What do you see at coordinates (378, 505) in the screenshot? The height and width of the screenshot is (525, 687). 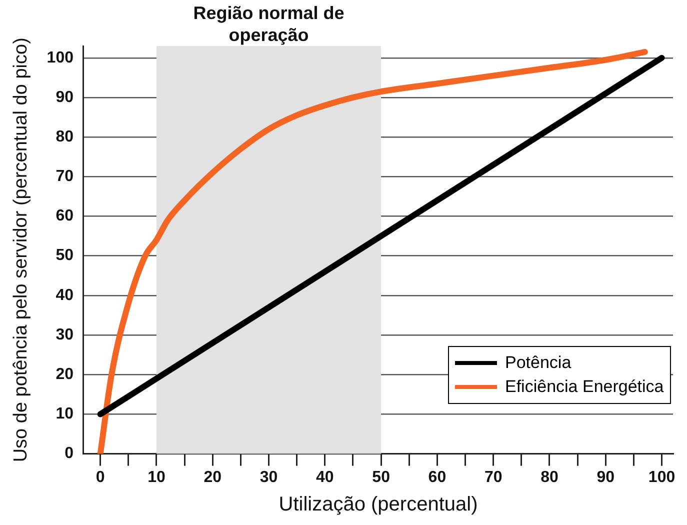 I see `x-axis-title: Utilização (percentual)` at bounding box center [378, 505].